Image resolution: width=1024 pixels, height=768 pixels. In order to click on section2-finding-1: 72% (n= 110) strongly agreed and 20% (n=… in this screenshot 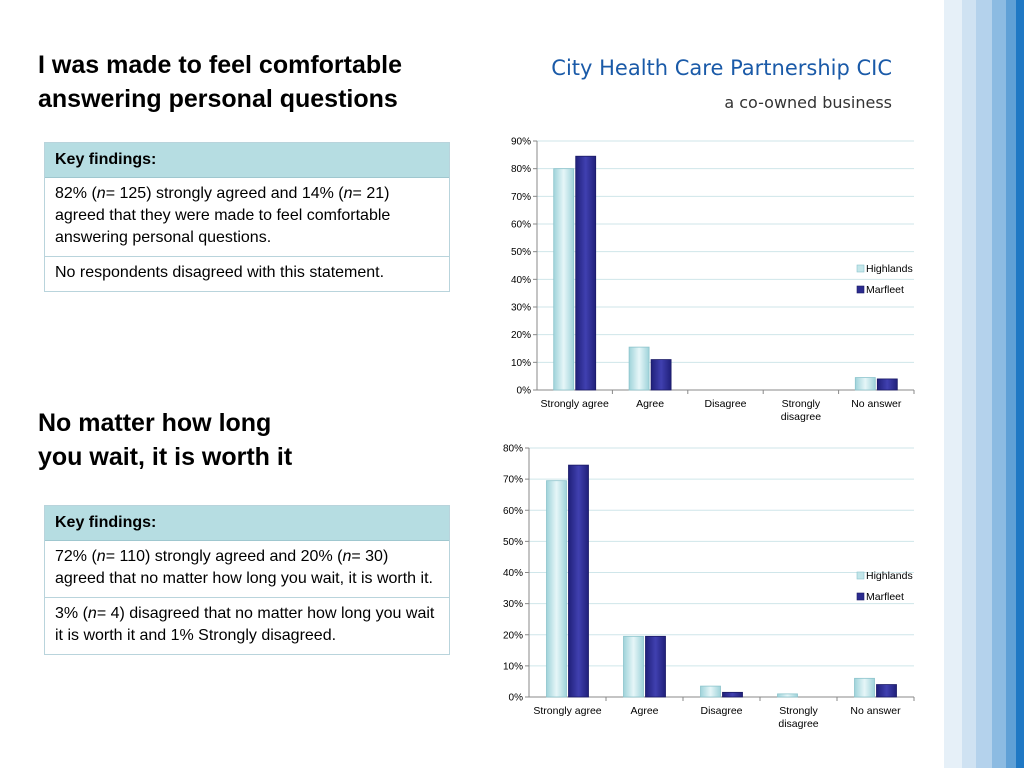, I will do `click(247, 569)`.